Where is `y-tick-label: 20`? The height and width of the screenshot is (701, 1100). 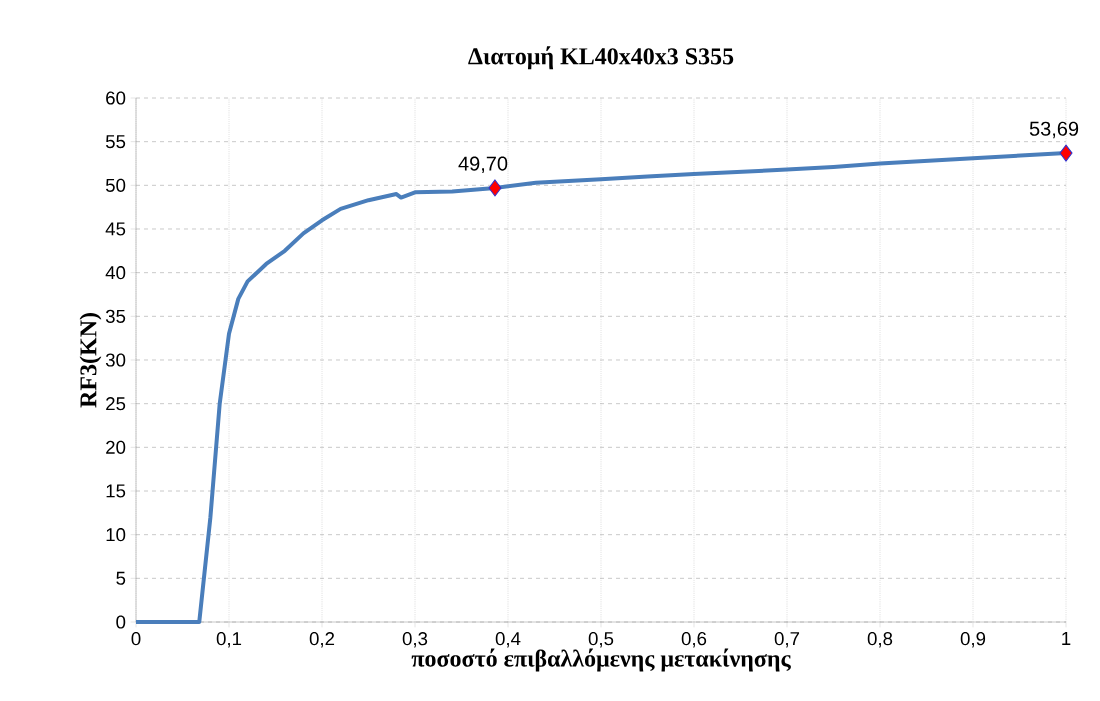 y-tick-label: 20 is located at coordinates (116, 447).